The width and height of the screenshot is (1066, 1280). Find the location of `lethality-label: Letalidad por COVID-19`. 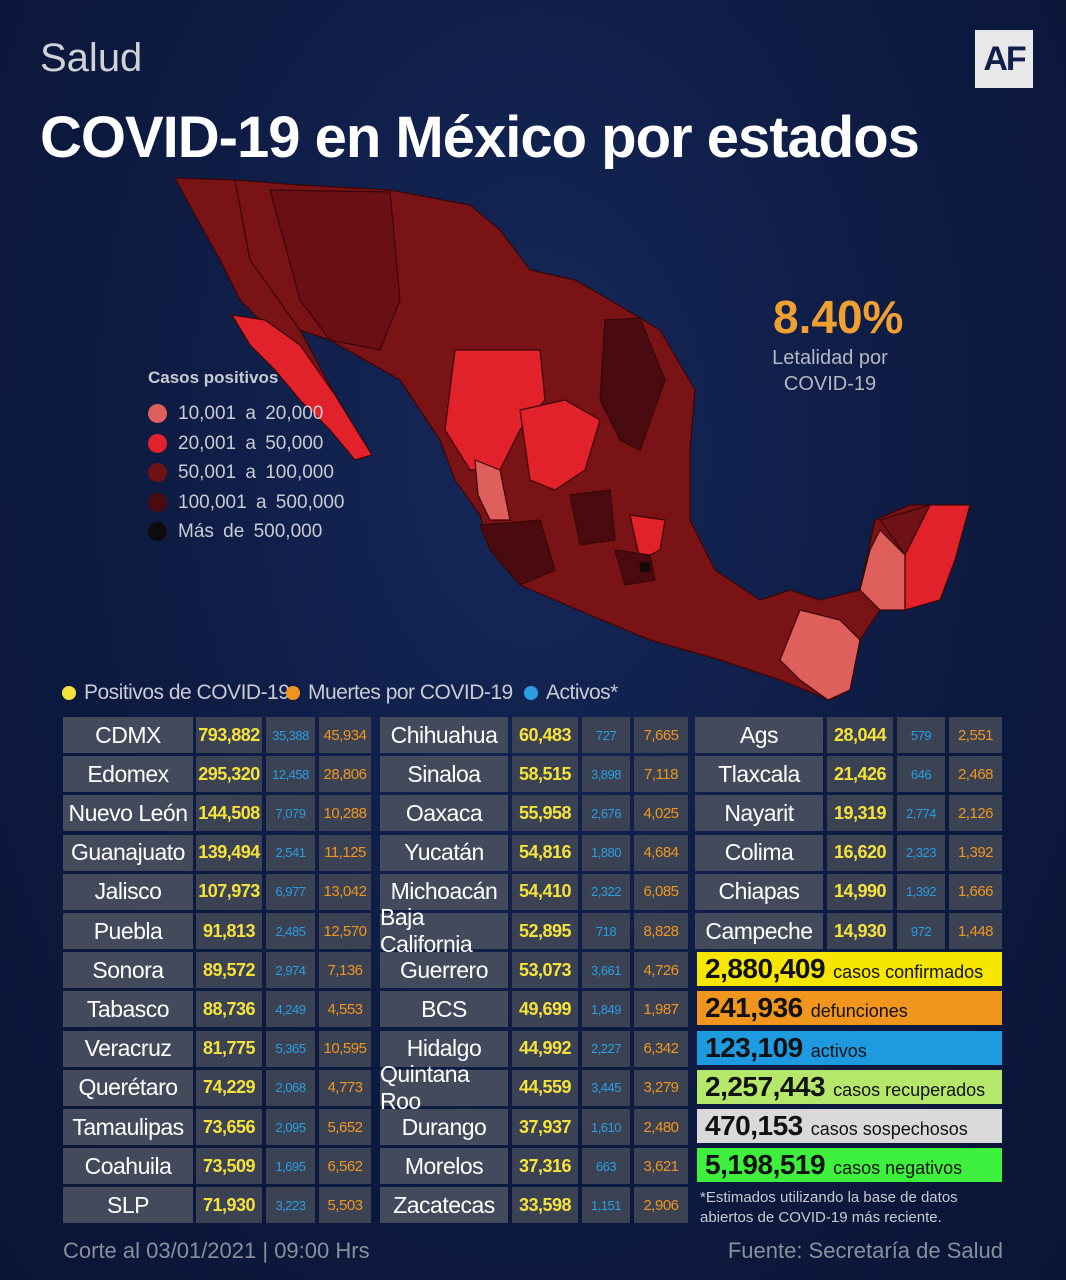

lethality-label: Letalidad por COVID-19 is located at coordinates (830, 371).